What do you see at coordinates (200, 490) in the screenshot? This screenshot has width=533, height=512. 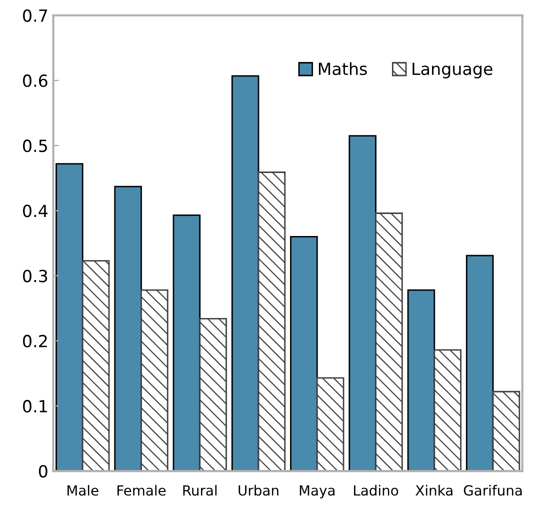 I see `x-tick-label: Rural` at bounding box center [200, 490].